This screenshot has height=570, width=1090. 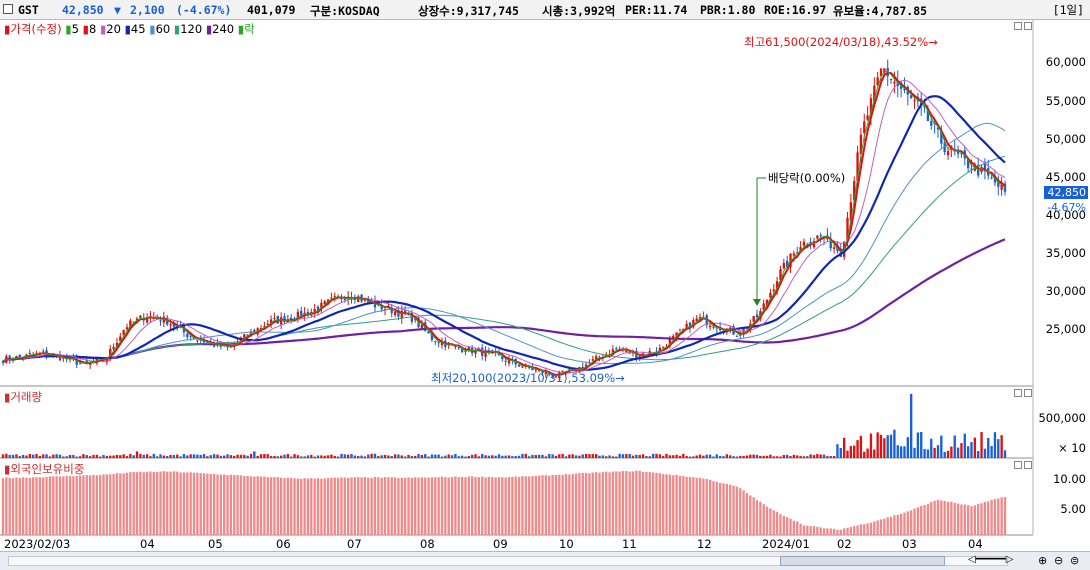 I want to click on menu-checkbox, so click(x=8, y=9).